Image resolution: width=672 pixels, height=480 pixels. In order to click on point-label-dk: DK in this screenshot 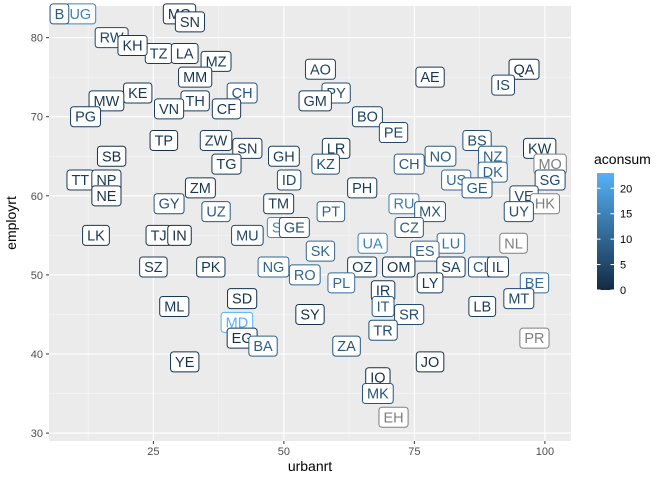, I will do `click(492, 172)`.